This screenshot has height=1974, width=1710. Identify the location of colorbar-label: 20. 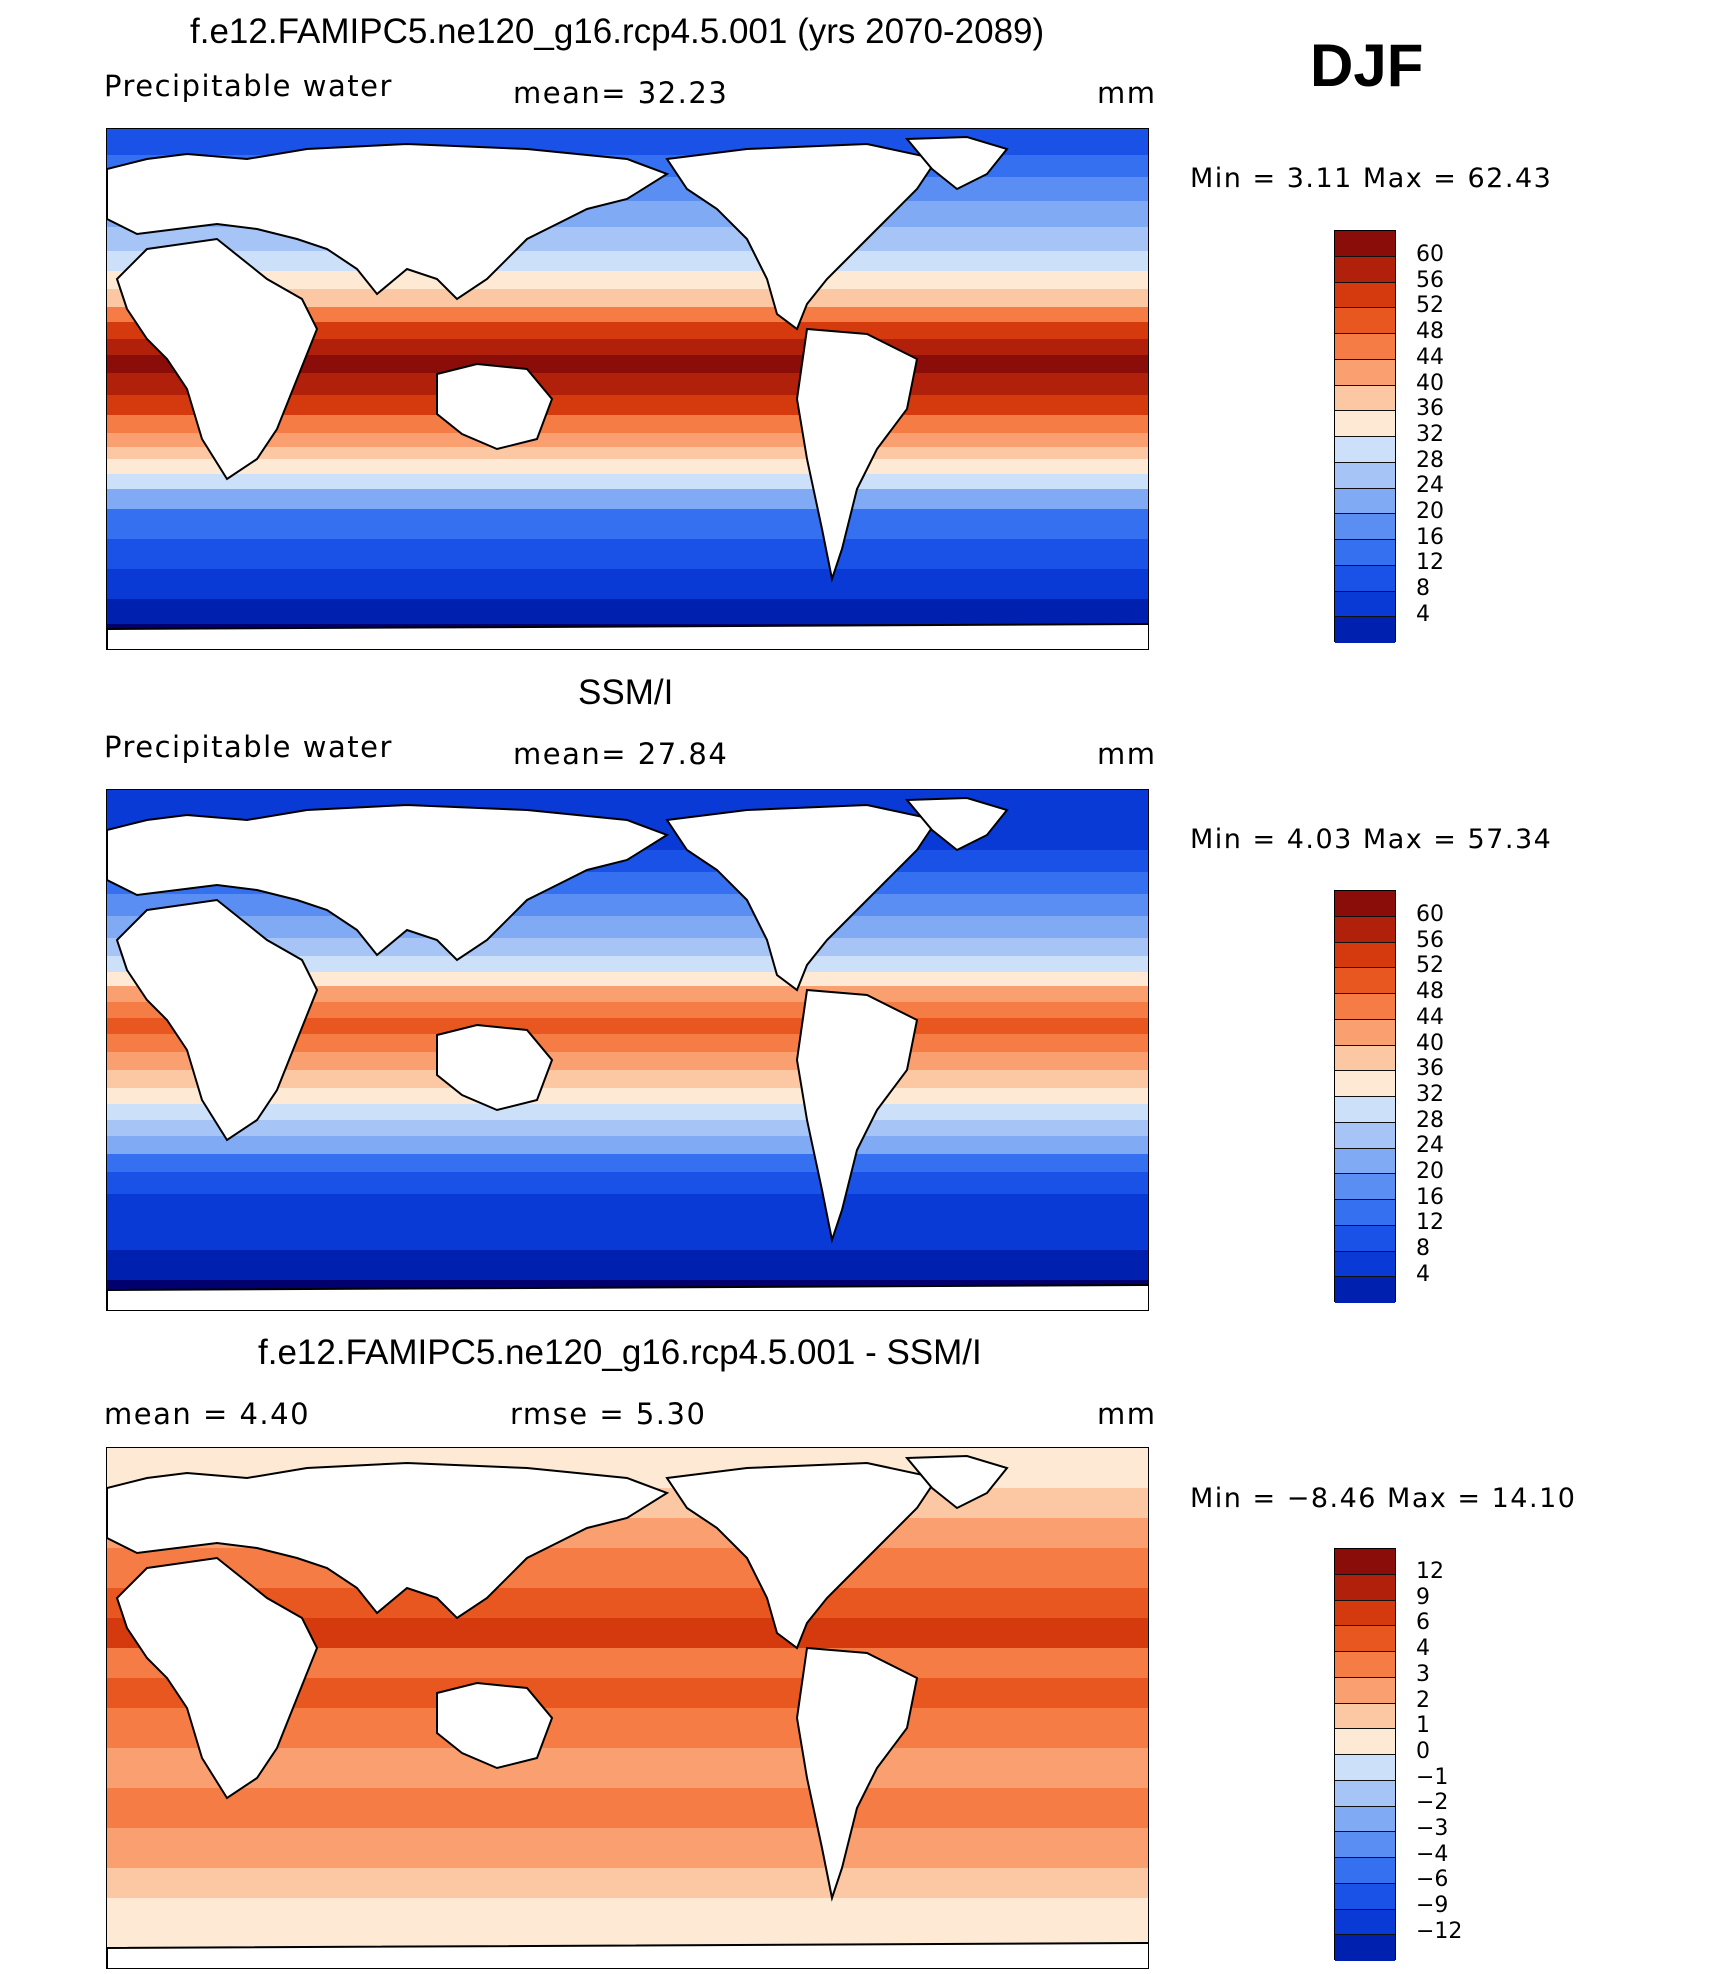
(1430, 511).